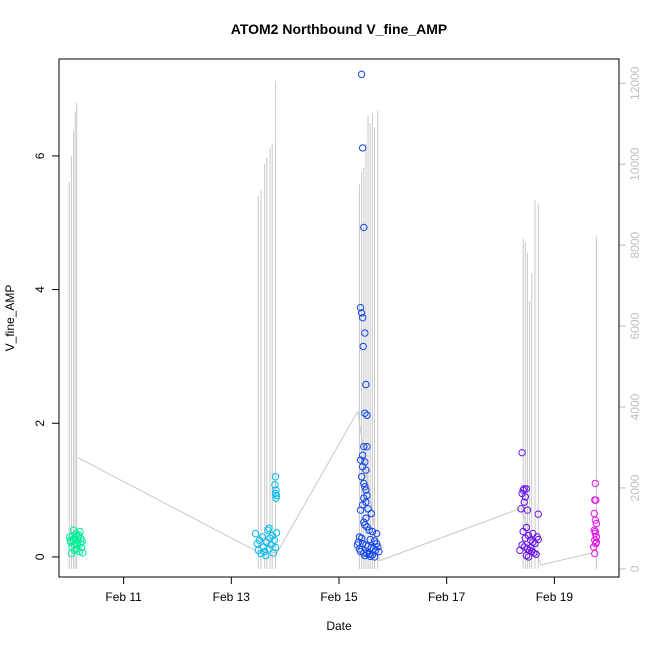  What do you see at coordinates (635, 568) in the screenshot?
I see `y2-tick-label: 0` at bounding box center [635, 568].